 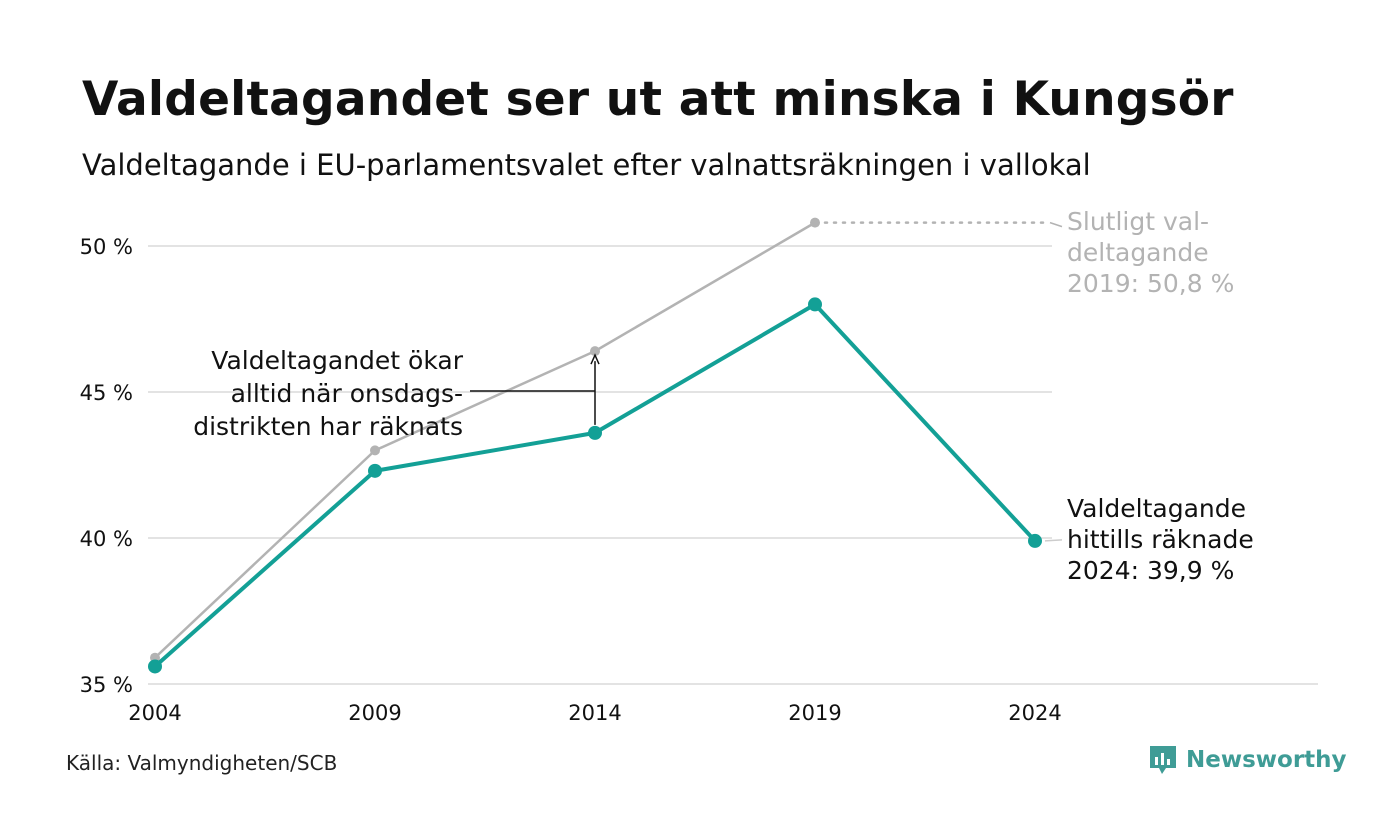 I want to click on brand-name: Newsworthy, so click(x=1266, y=760).